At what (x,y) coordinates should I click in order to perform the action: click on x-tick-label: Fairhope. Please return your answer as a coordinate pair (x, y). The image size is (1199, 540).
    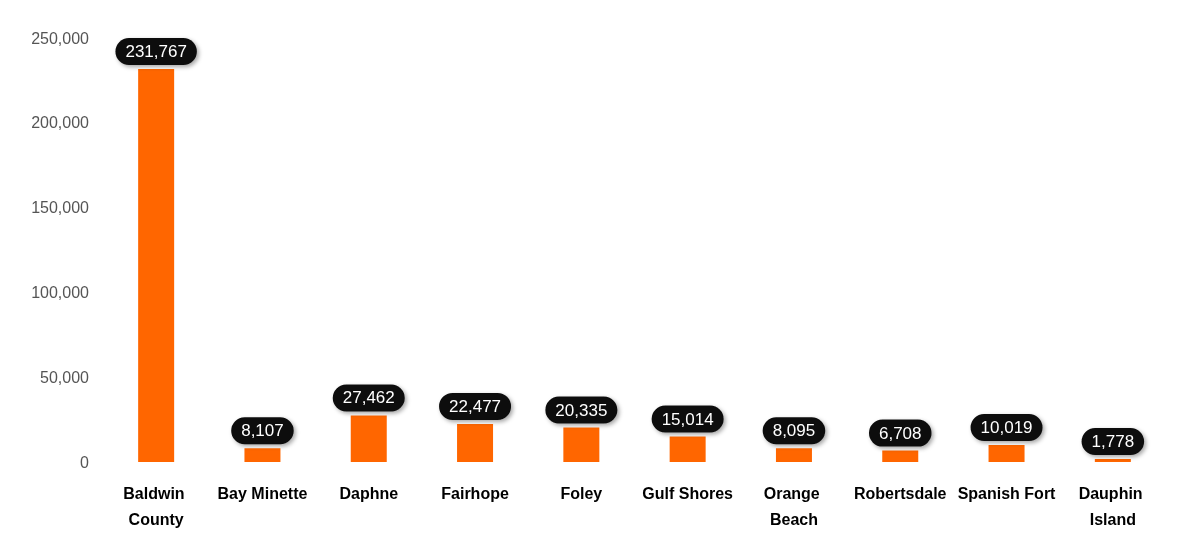
    Looking at the image, I should click on (475, 493).